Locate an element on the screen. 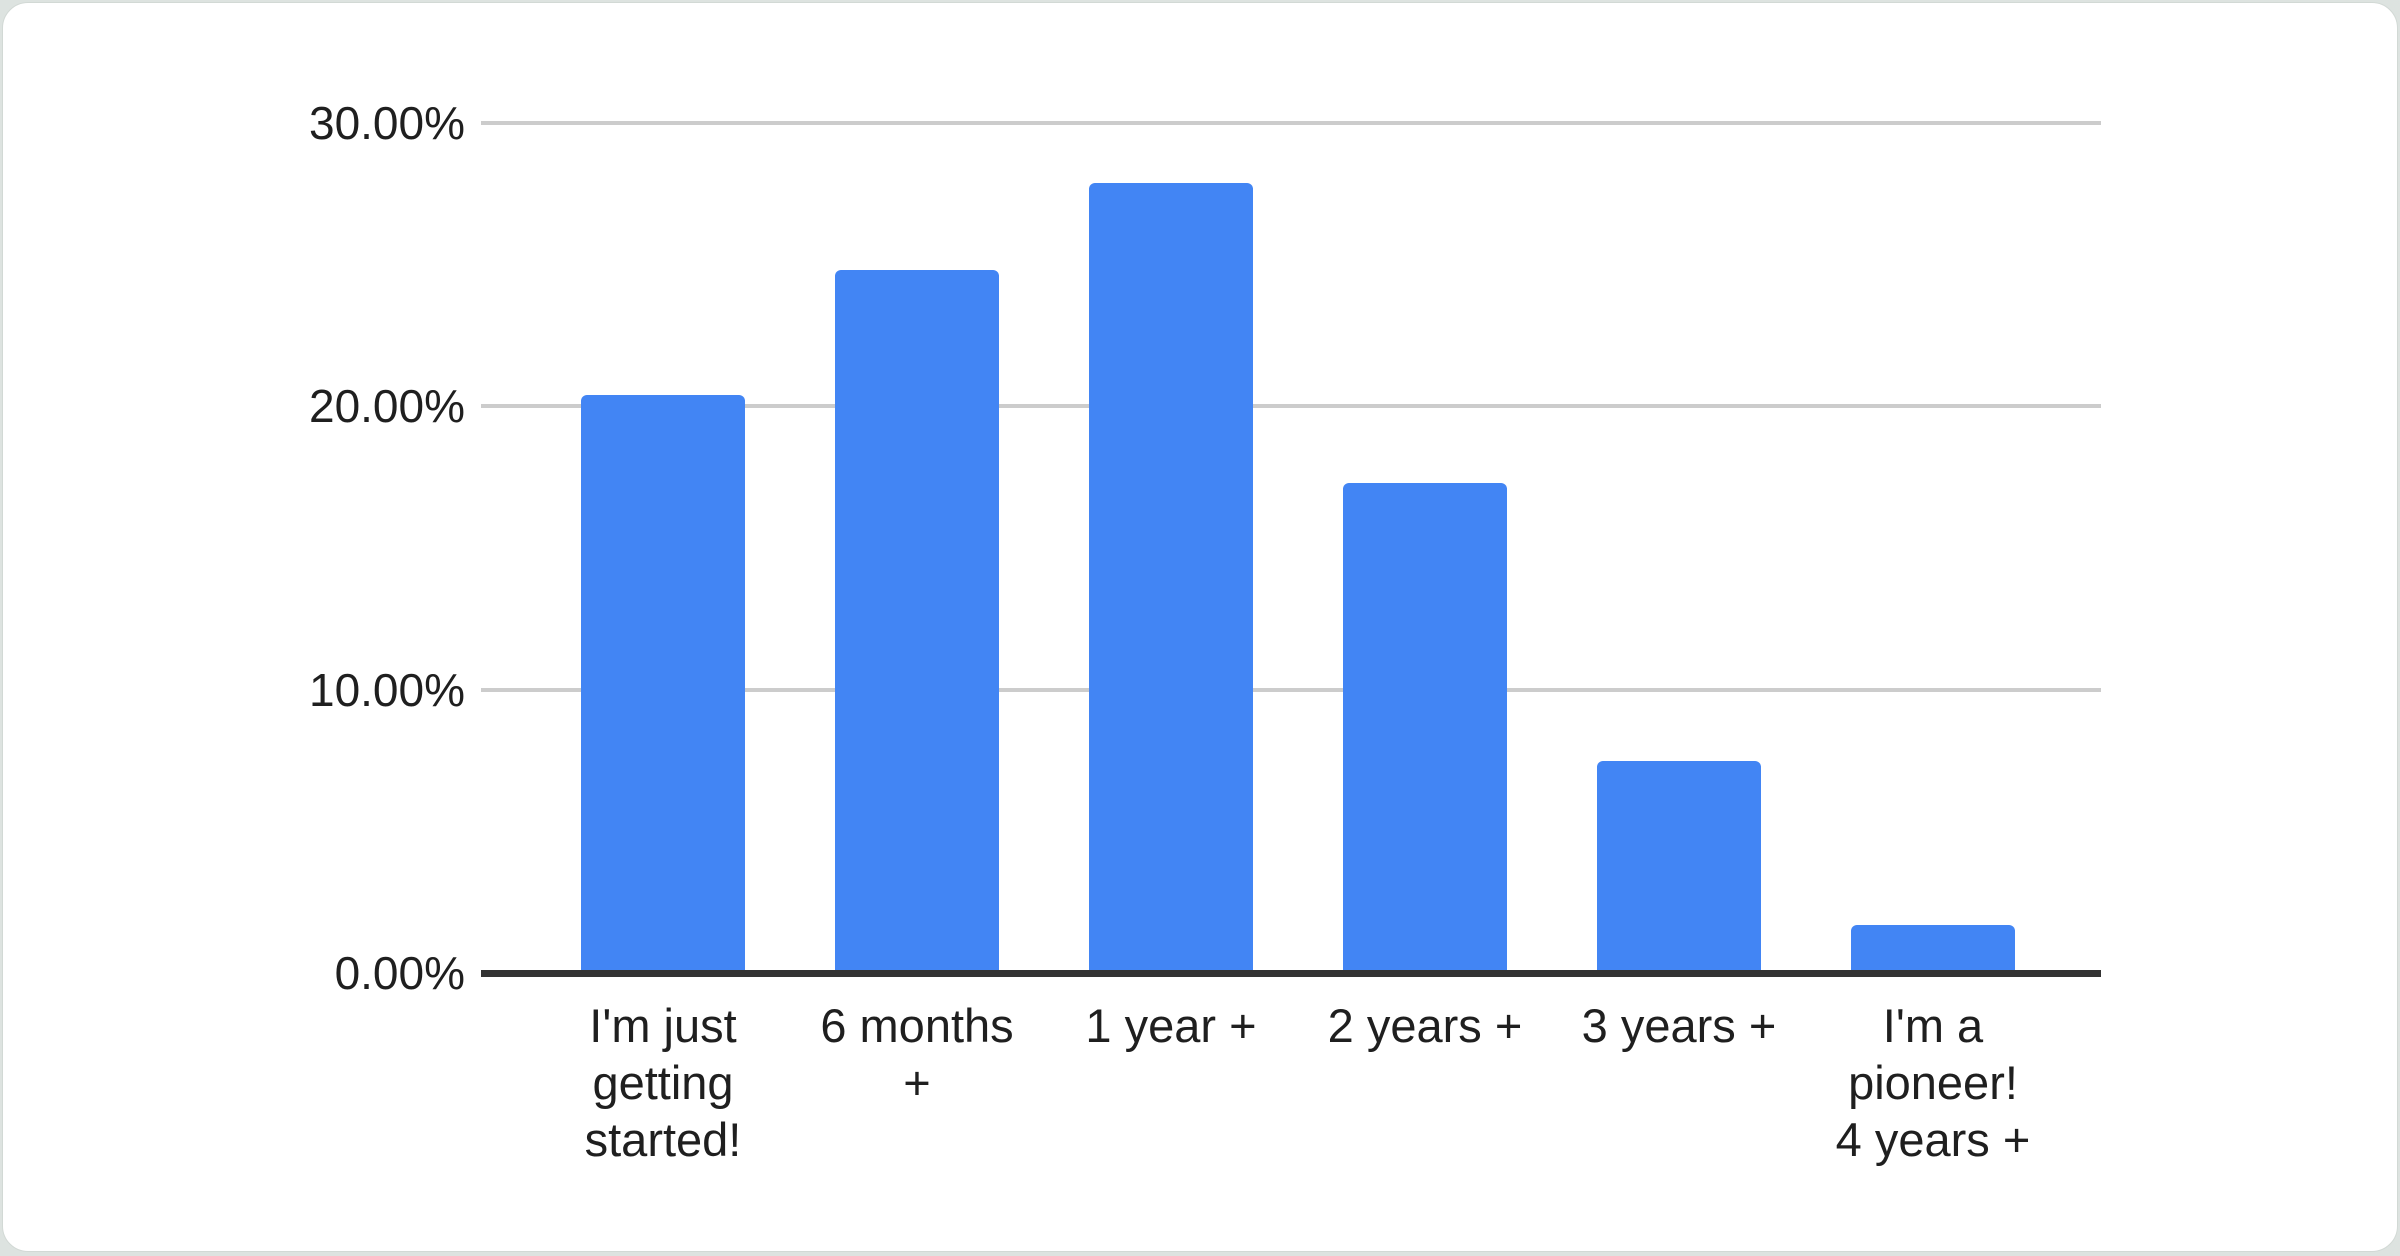 The height and width of the screenshot is (1256, 2400). x-axis-label-line: pioneer! is located at coordinates (1933, 1082).